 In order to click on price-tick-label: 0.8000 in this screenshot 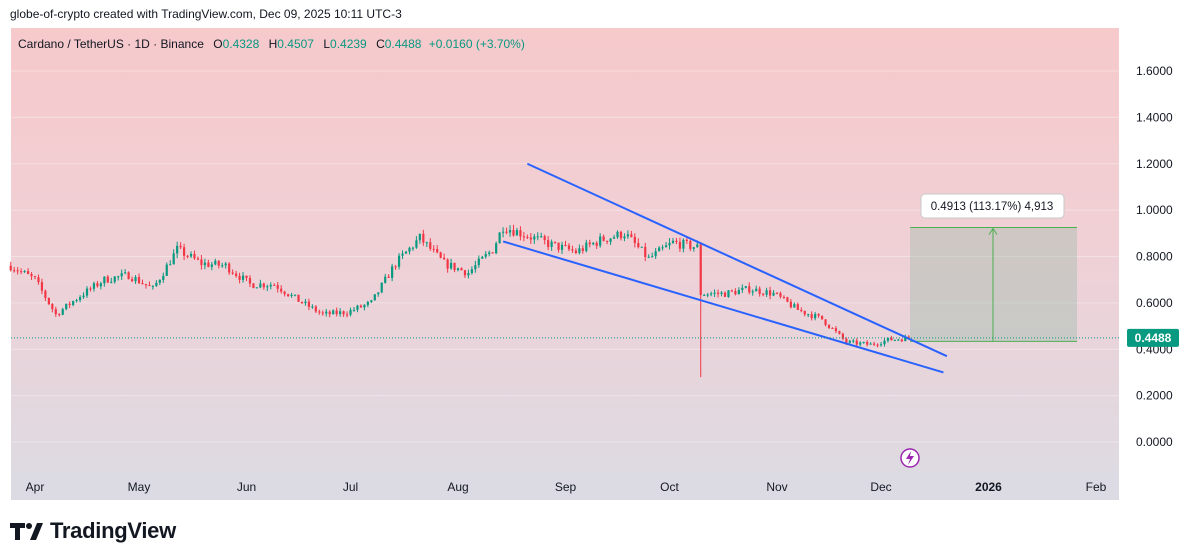, I will do `click(1154, 257)`.